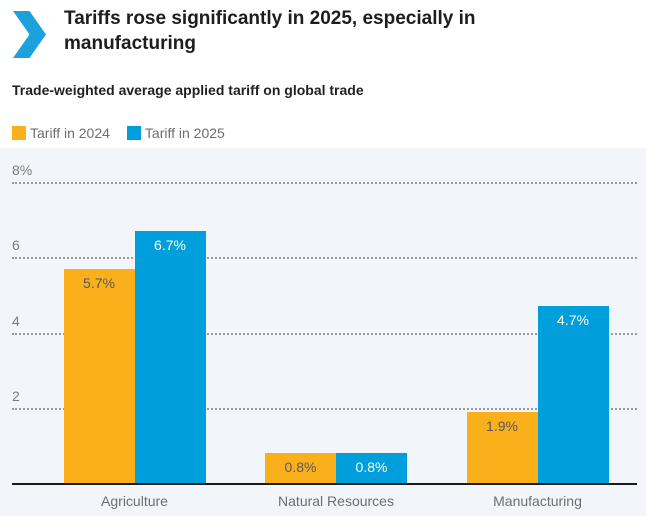 Image resolution: width=646 pixels, height=516 pixels. What do you see at coordinates (16, 320) in the screenshot?
I see `y-axis-tick-label: 4` at bounding box center [16, 320].